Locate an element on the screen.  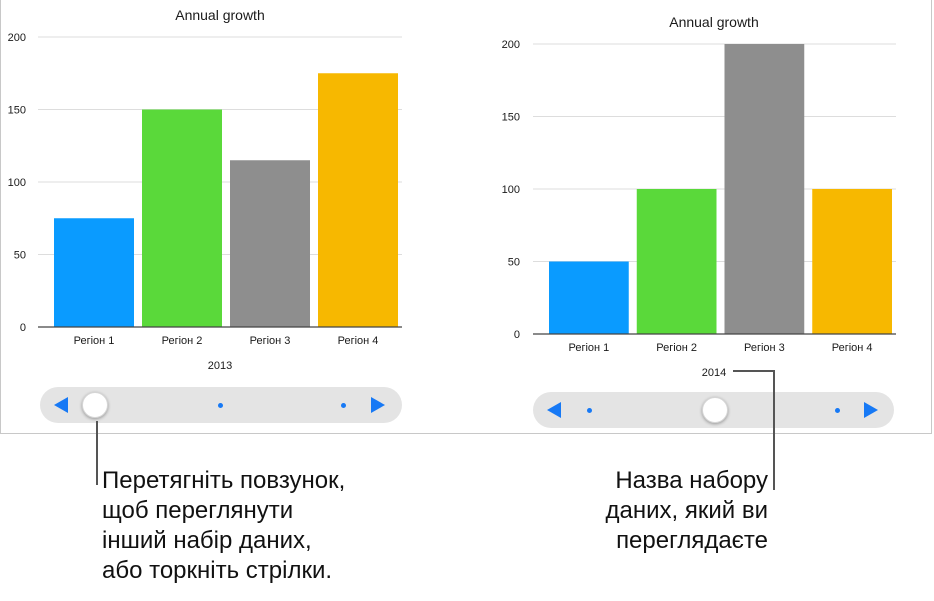
slider-callout-line-3: інший набір даних, is located at coordinates (207, 540).